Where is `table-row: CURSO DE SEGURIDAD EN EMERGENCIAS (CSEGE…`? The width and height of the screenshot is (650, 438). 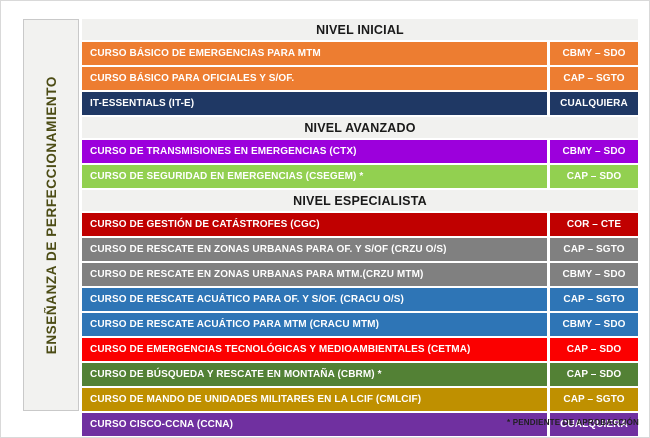 table-row: CURSO DE SEGURIDAD EN EMERGENCIAS (CSEGE… is located at coordinates (360, 176).